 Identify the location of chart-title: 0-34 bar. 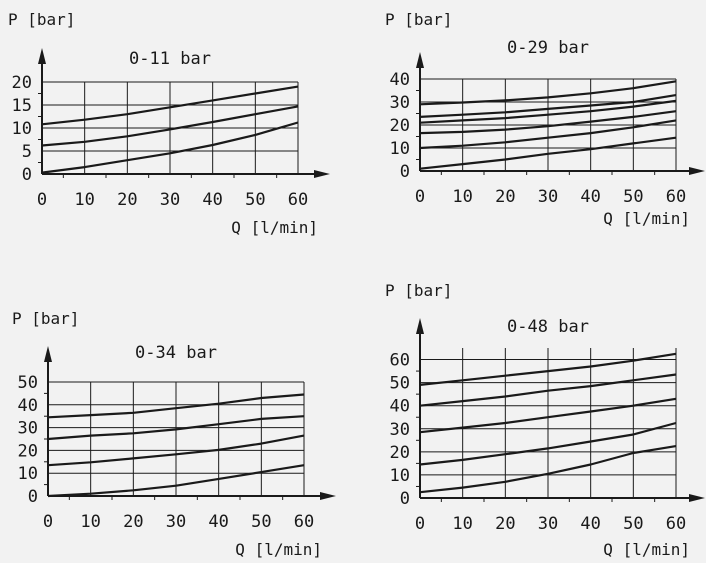
(176, 353).